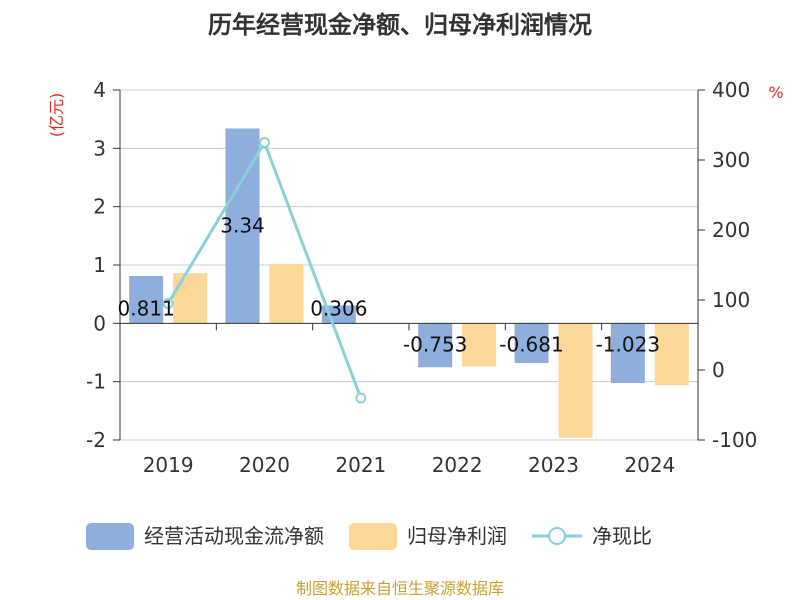  Describe the element at coordinates (360, 465) in the screenshot. I see `x-tick-label: 2021` at that location.